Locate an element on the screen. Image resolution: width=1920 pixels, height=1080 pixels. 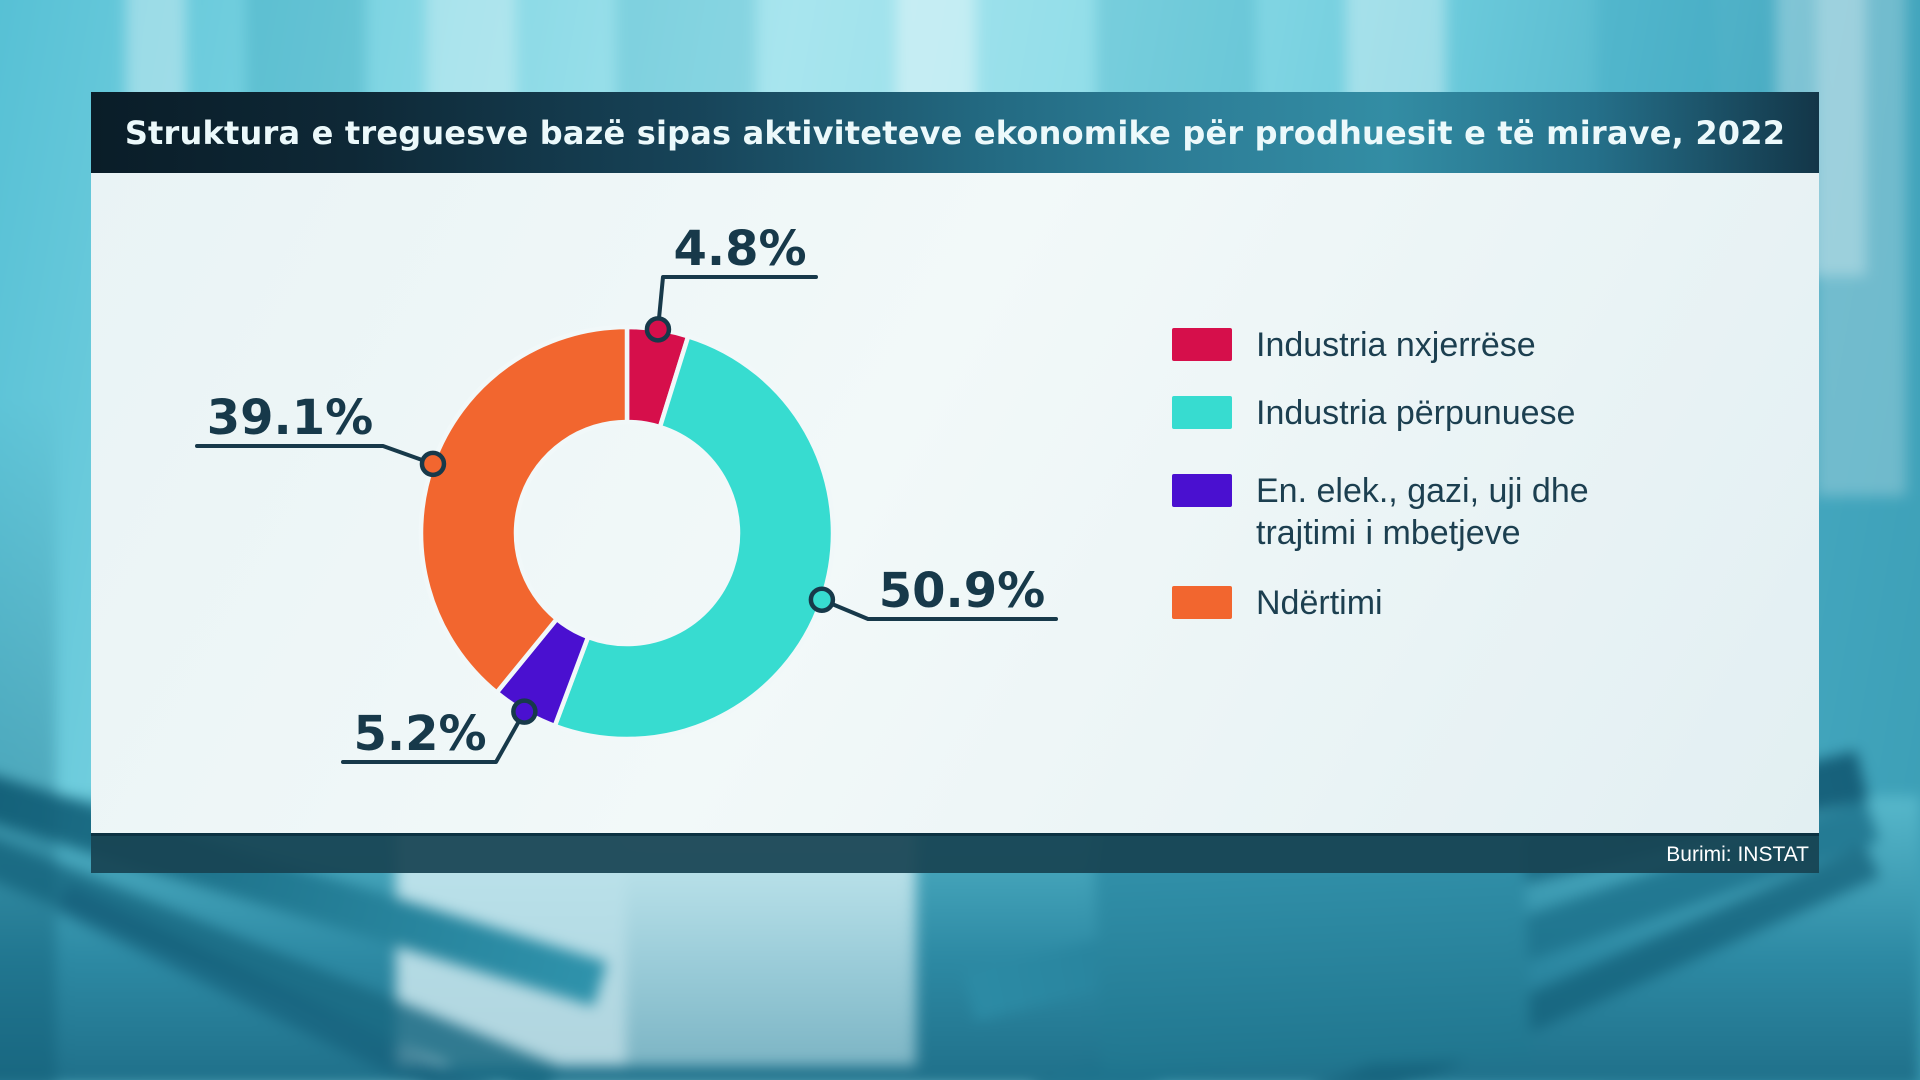
legend-label: Ndërtimi is located at coordinates (1319, 603).